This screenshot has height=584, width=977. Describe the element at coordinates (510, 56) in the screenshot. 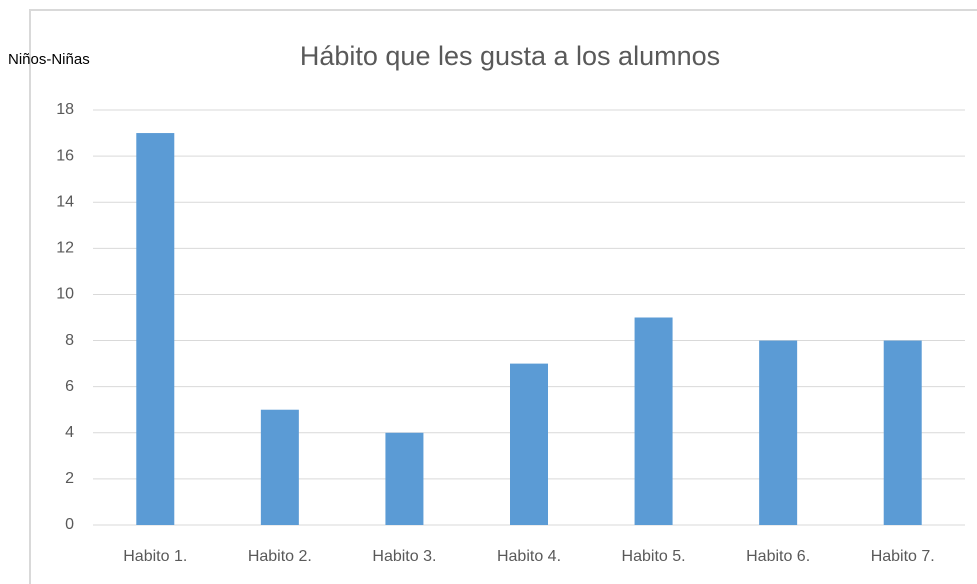

I see `chart-title: Hábito que les gusta a los alumnos` at that location.